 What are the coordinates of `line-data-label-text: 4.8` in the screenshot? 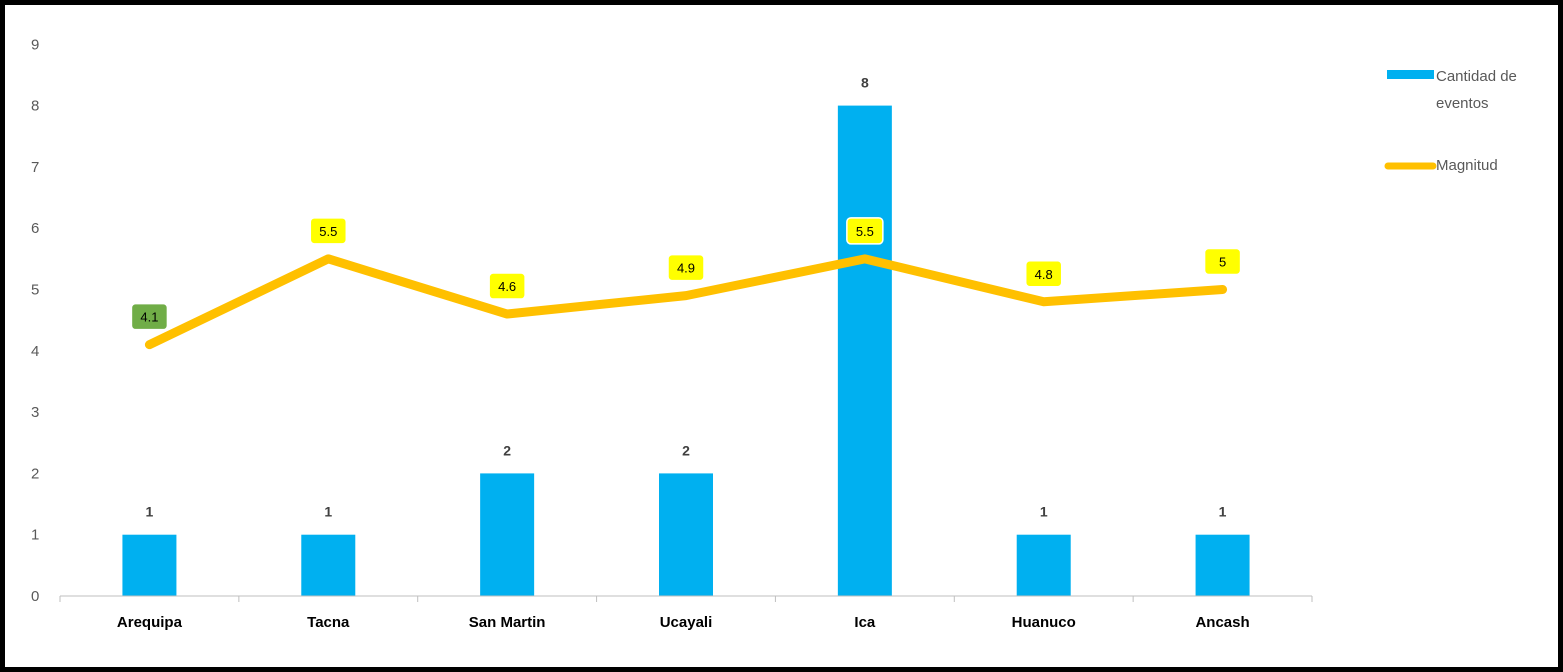 It's located at (1044, 274).